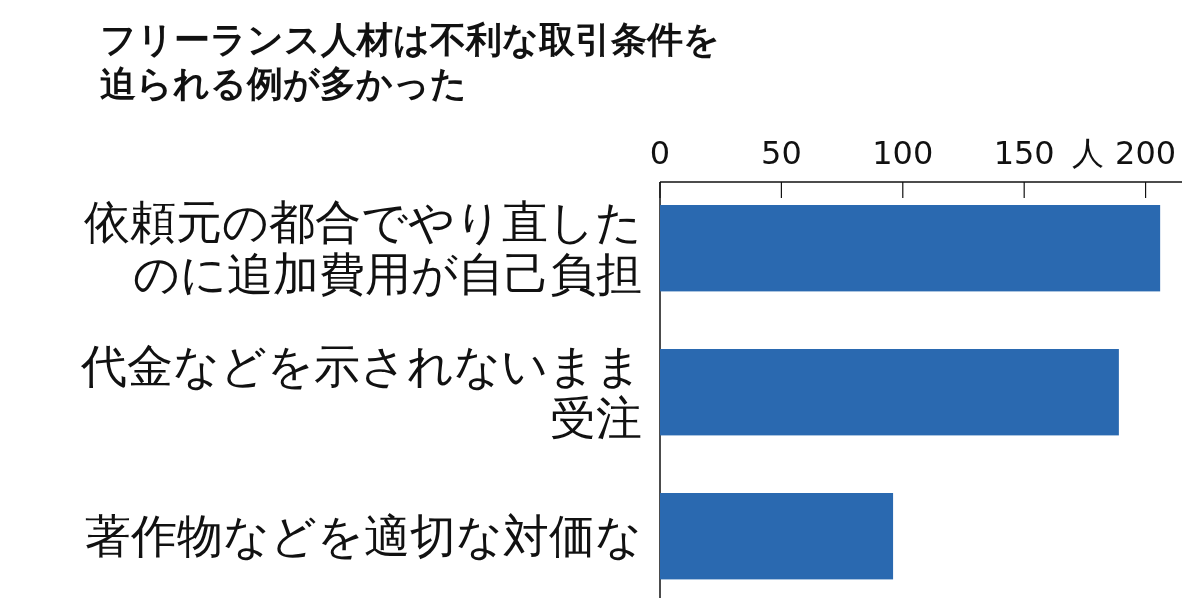 The image size is (1200, 600). What do you see at coordinates (781, 153) in the screenshot?
I see `tick: 50` at bounding box center [781, 153].